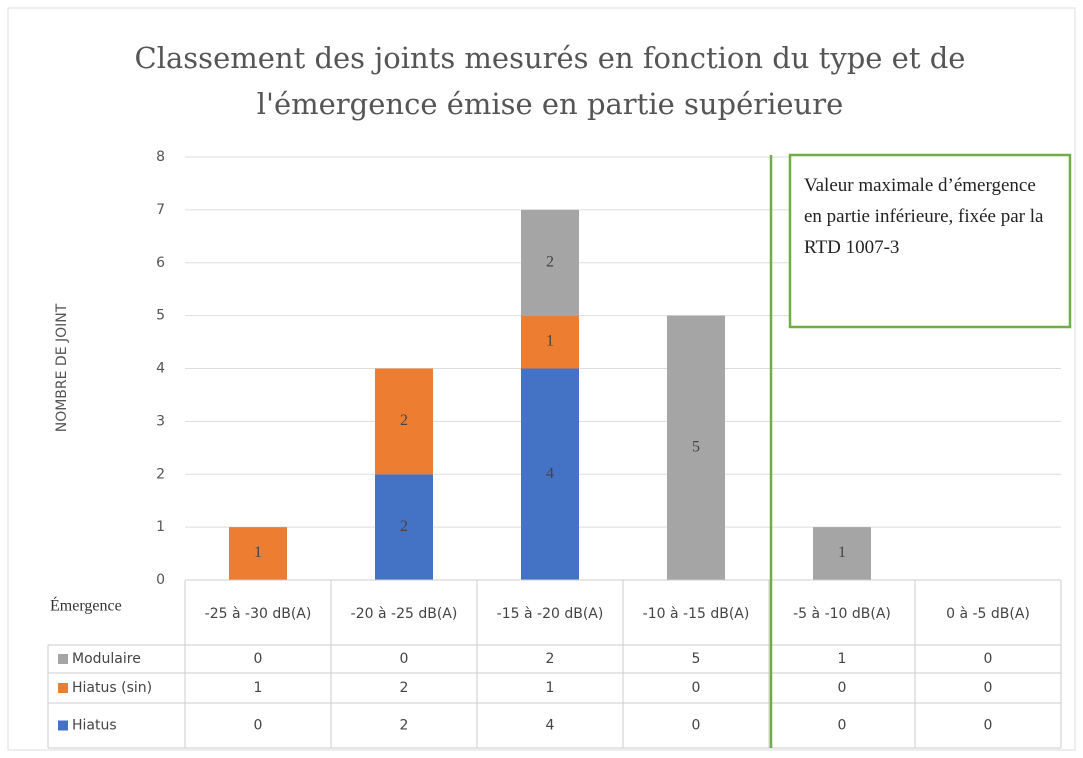 This screenshot has height=758, width=1083. I want to click on x-tick-label-box: -15 à -20 dB(A), so click(550, 614).